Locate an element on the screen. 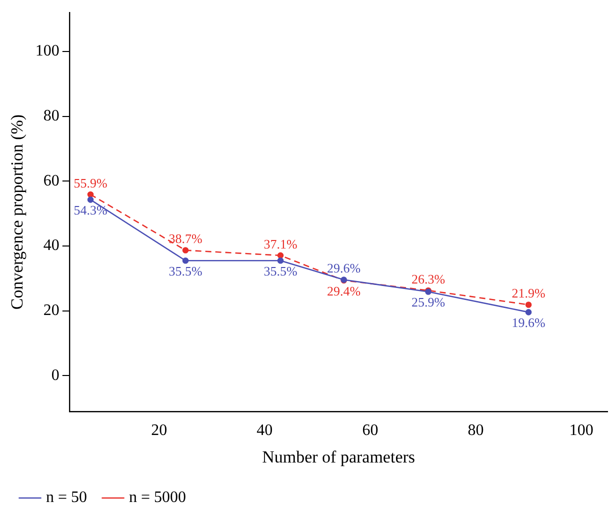 The image size is (613, 520). x-tick-label: 40 is located at coordinates (264, 431).